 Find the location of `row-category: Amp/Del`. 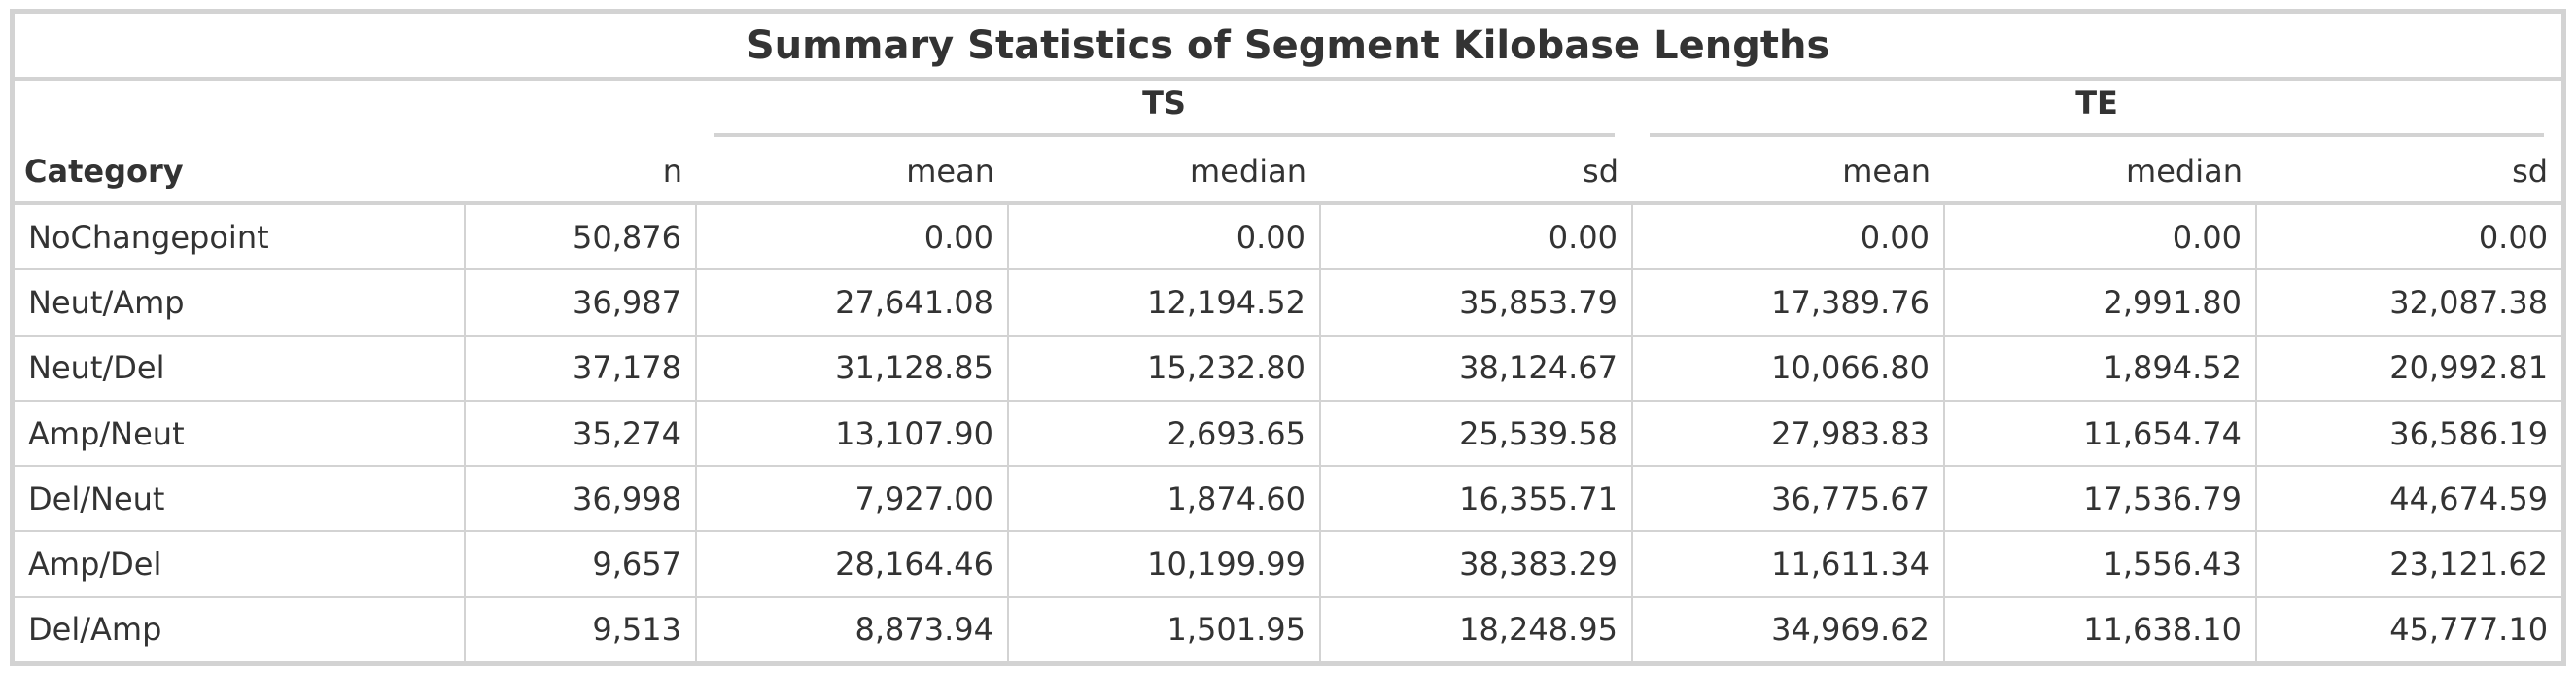

row-category: Amp/Del is located at coordinates (240, 563).